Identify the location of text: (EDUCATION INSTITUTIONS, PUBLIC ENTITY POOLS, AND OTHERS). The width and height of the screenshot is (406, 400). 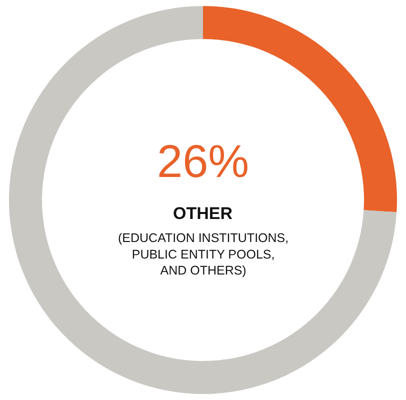
(203, 254).